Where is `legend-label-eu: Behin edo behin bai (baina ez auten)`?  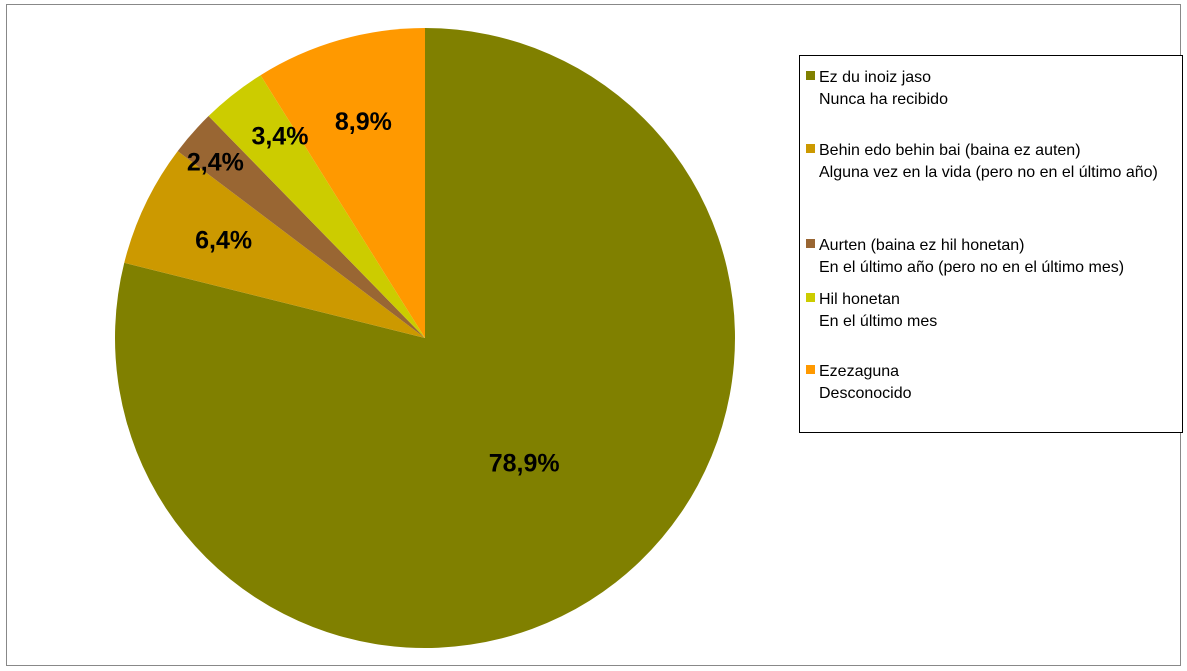
legend-label-eu: Behin edo behin bai (baina ez auten) is located at coordinates (950, 150).